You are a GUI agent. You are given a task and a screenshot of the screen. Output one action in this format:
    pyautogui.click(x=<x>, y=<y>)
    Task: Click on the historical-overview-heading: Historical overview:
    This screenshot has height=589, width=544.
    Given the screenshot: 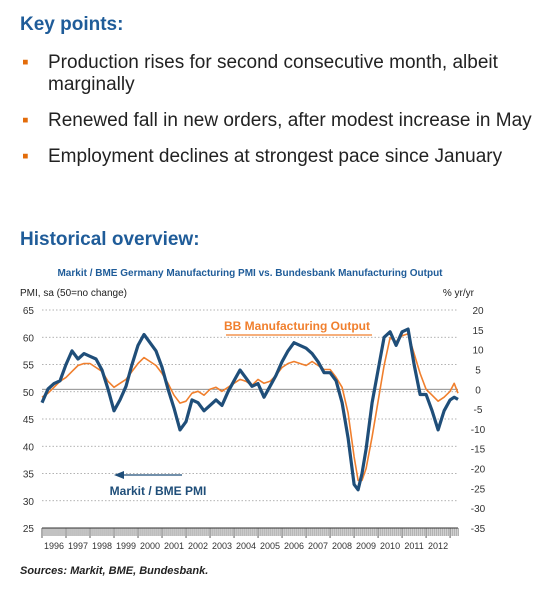 What is the action you would take?
    pyautogui.click(x=110, y=239)
    